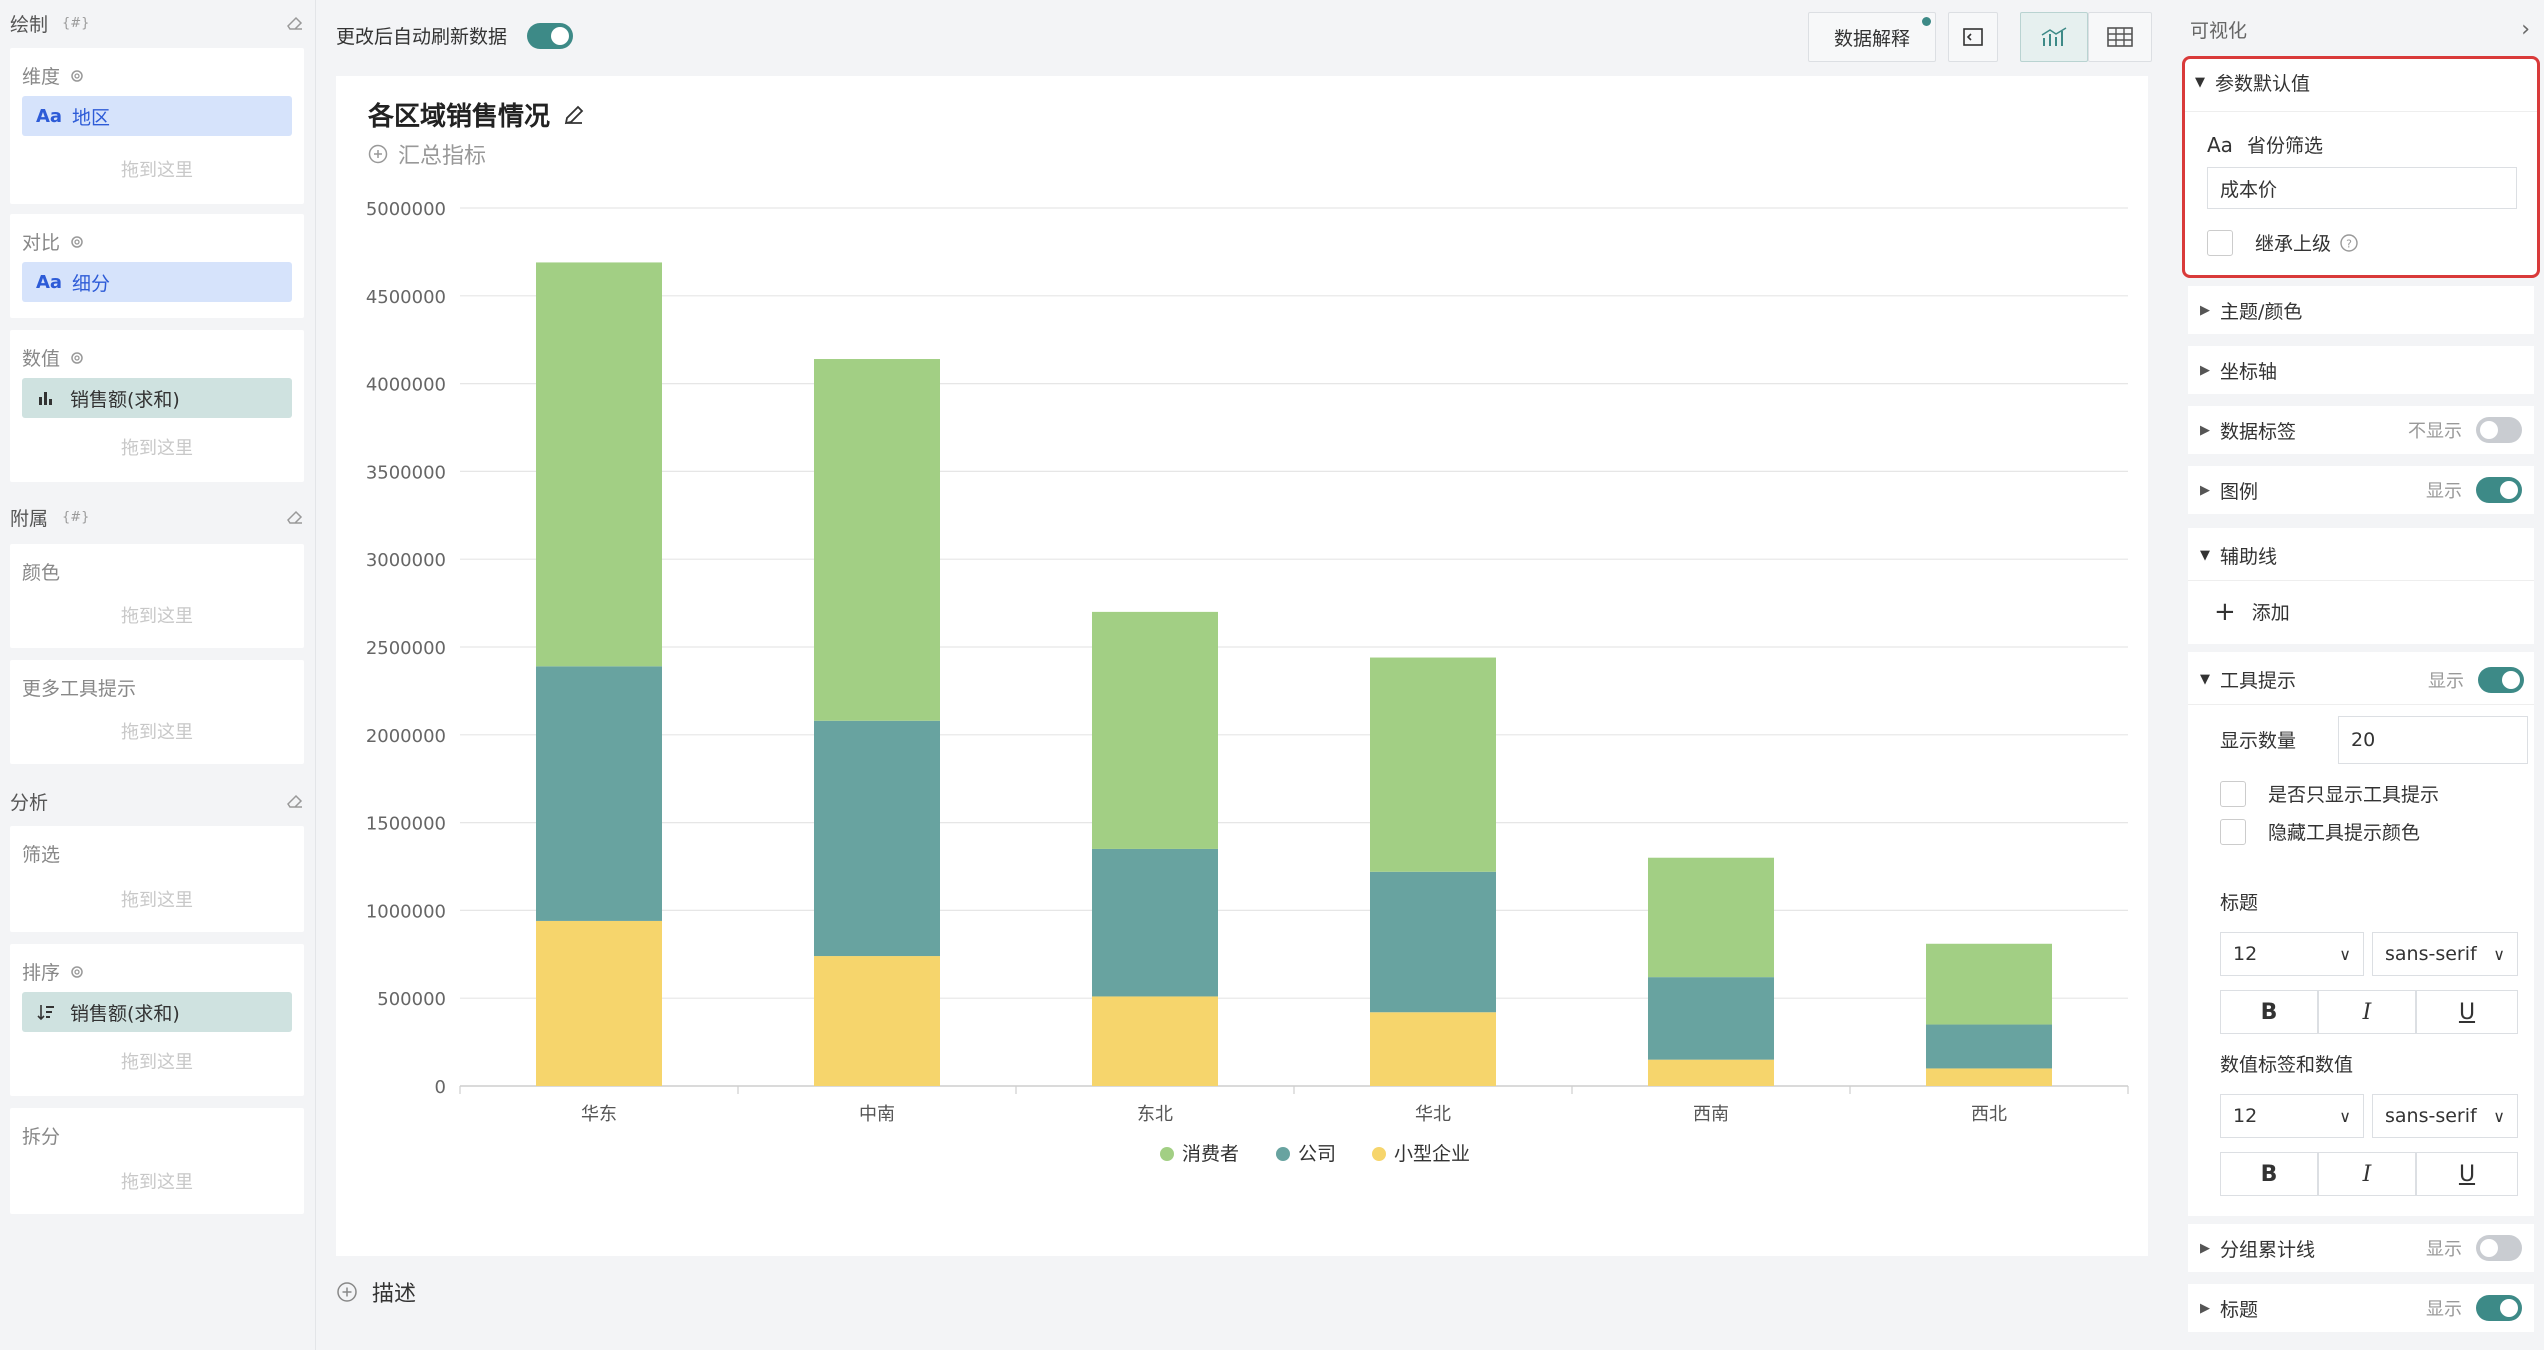 This screenshot has height=1350, width=2544. Describe the element at coordinates (1872, 37) in the screenshot. I see `data-explain-button: 数据解释` at that location.